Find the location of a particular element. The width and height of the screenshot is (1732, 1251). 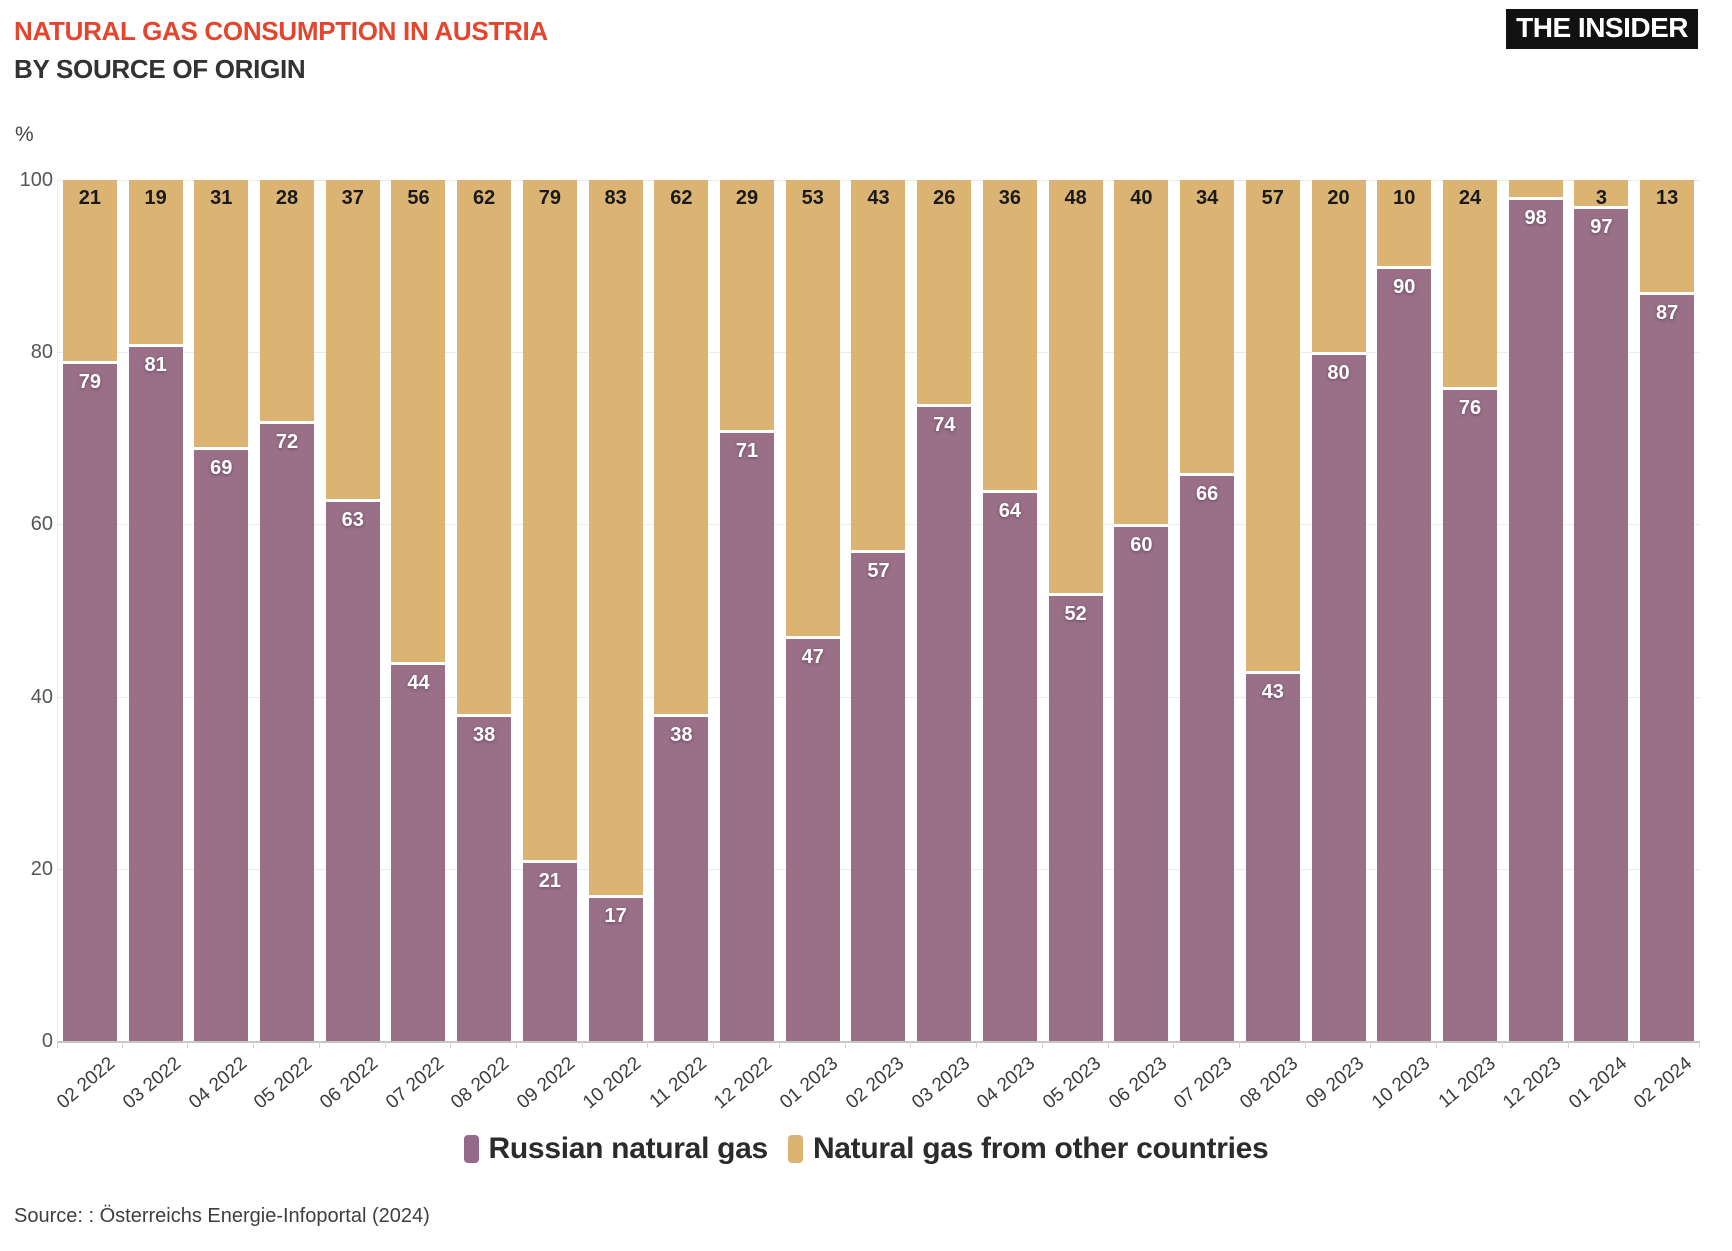

other-countries-segment: 48 is located at coordinates (1075, 387).